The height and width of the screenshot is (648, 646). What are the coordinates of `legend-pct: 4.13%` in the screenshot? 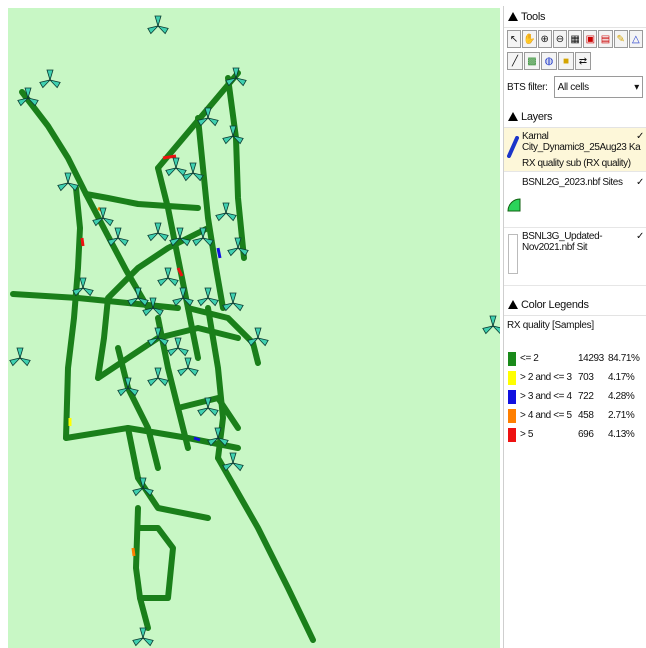 It's located at (621, 434).